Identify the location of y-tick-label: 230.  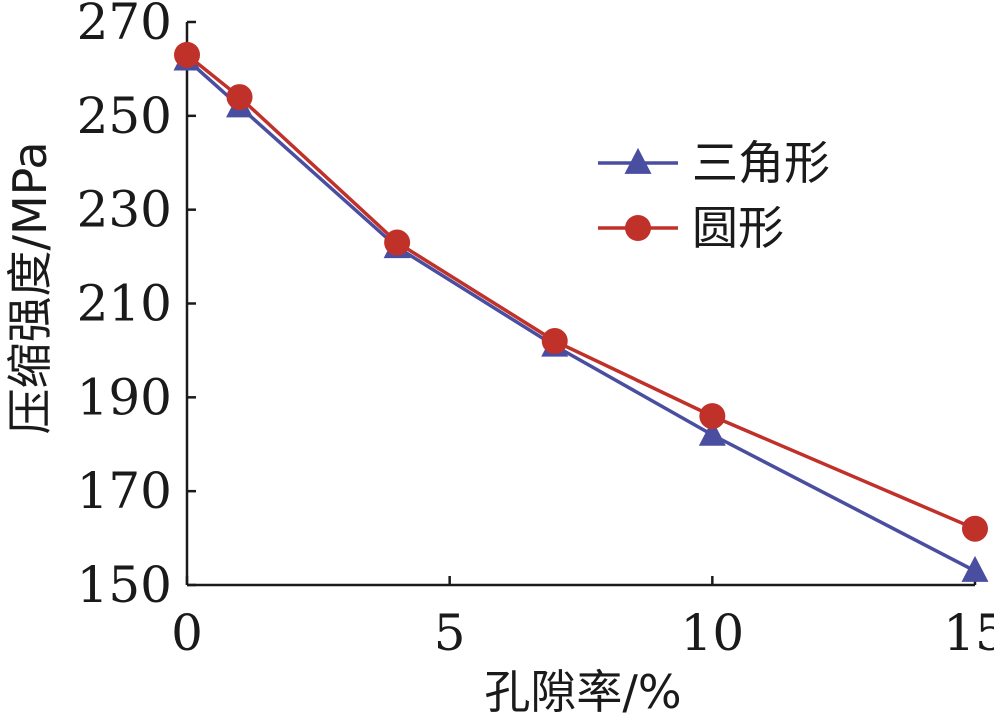
(124, 210).